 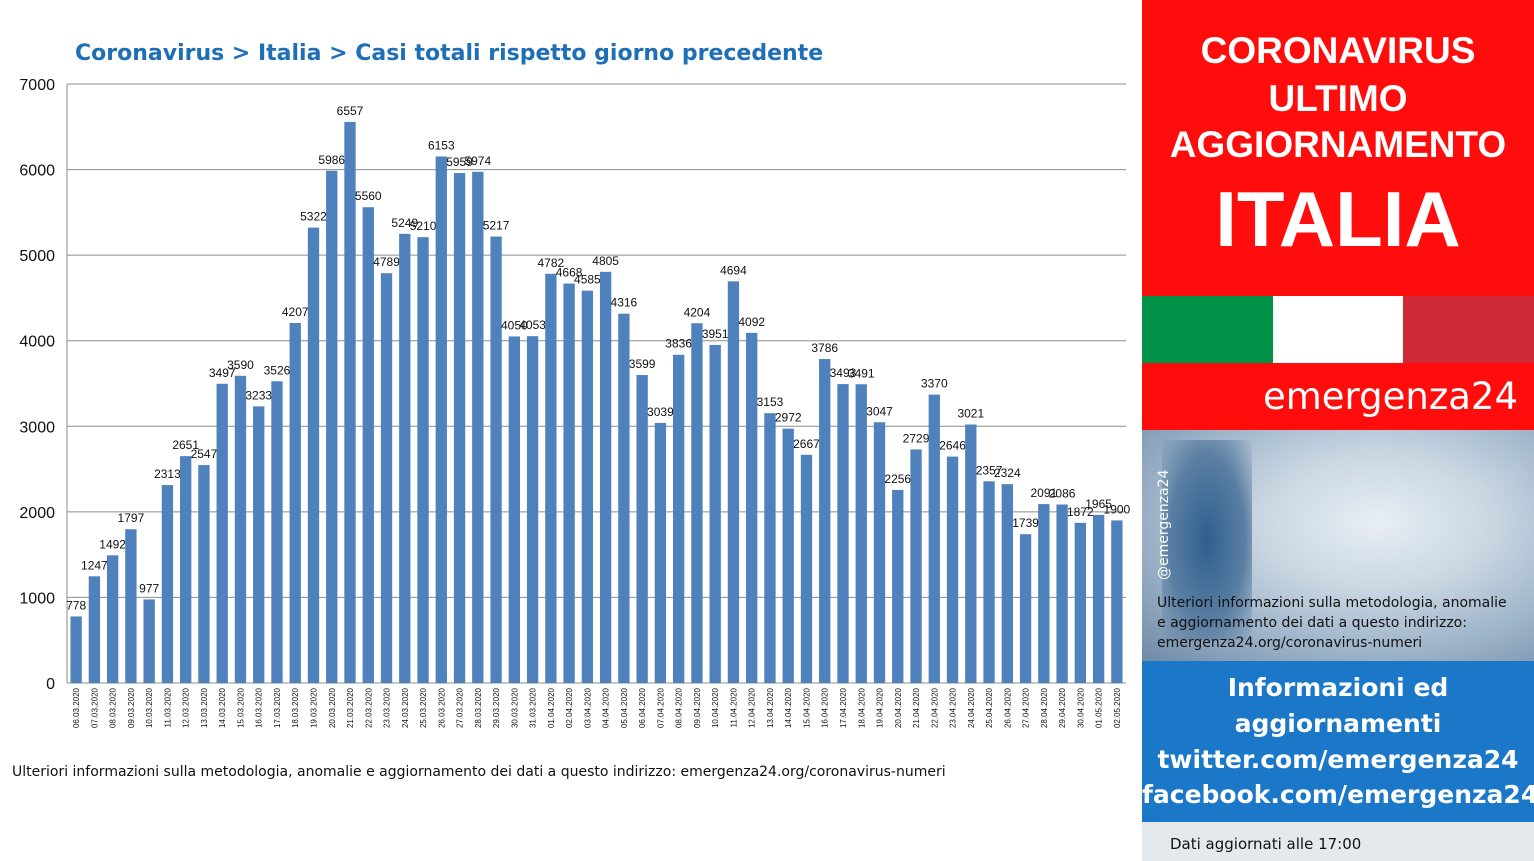 I want to click on x-tick-label: 21.03.2020, so click(x=350, y=707).